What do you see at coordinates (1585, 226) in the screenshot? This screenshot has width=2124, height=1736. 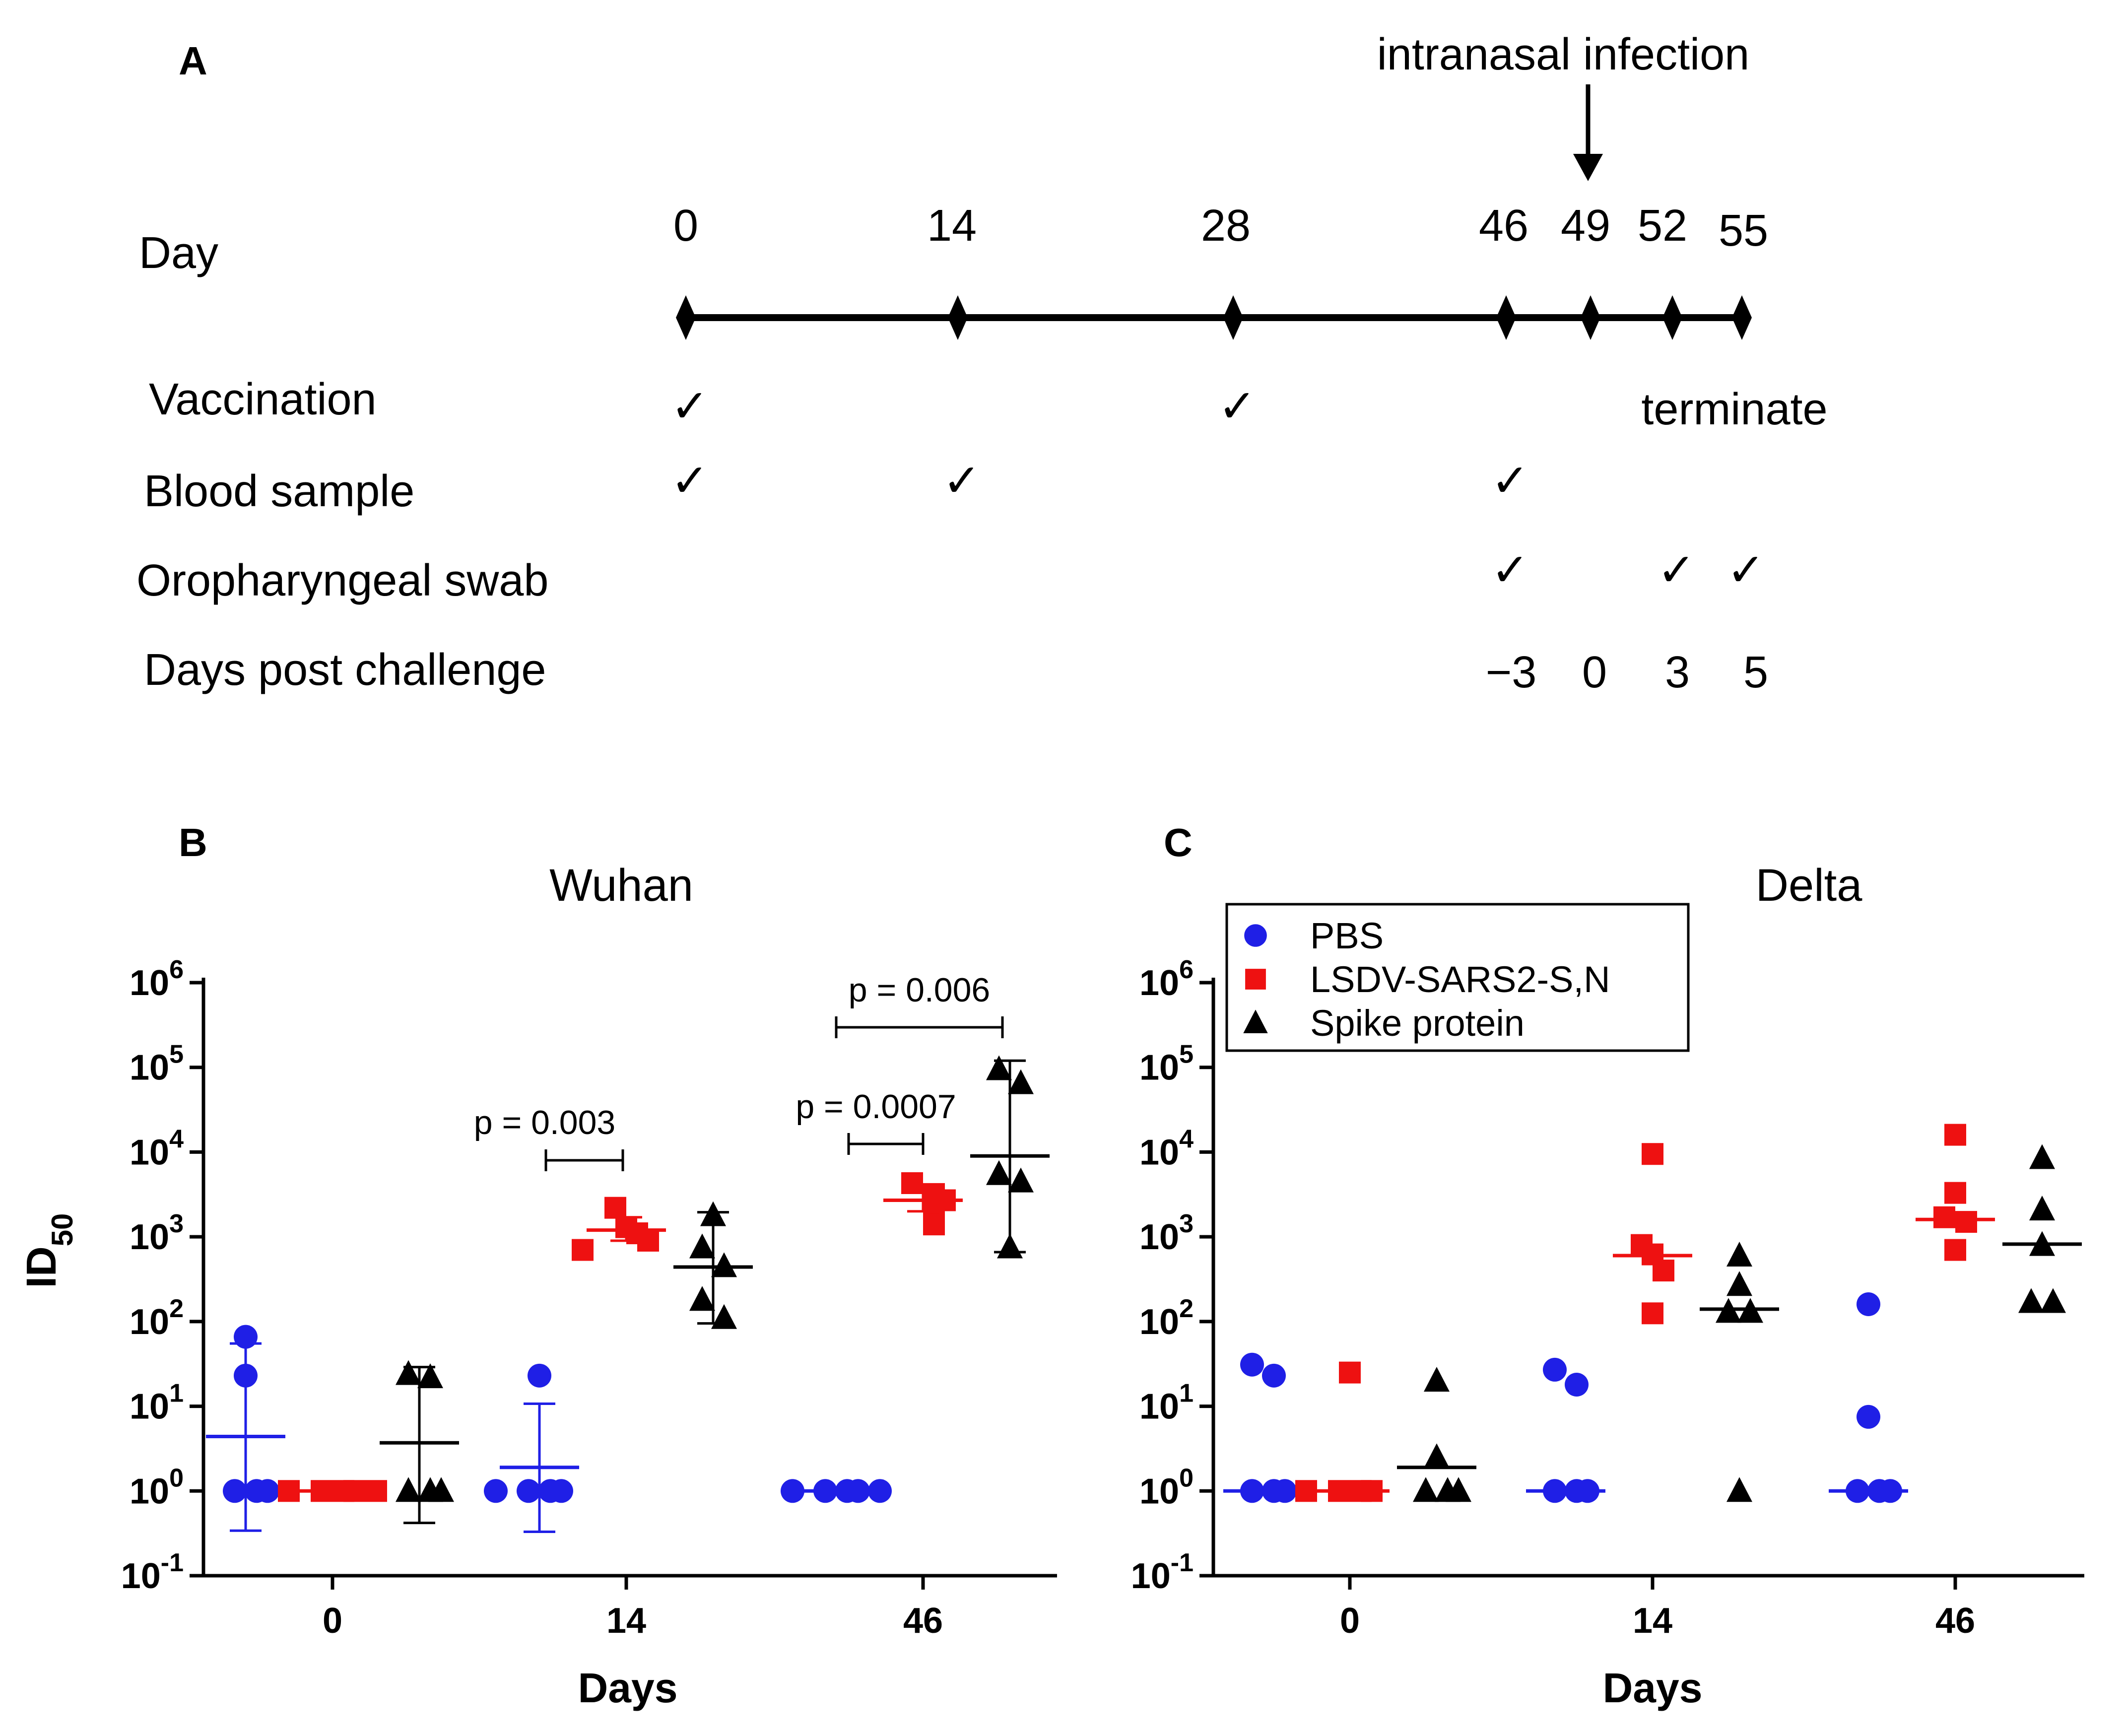 I see `timeline-day-49: 49` at bounding box center [1585, 226].